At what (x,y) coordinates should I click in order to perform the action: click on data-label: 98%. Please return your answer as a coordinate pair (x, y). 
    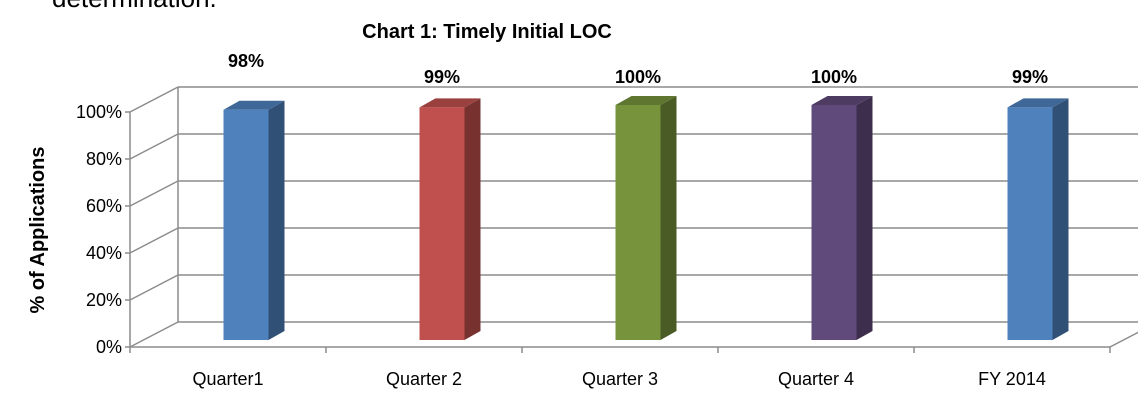
    Looking at the image, I should click on (246, 61).